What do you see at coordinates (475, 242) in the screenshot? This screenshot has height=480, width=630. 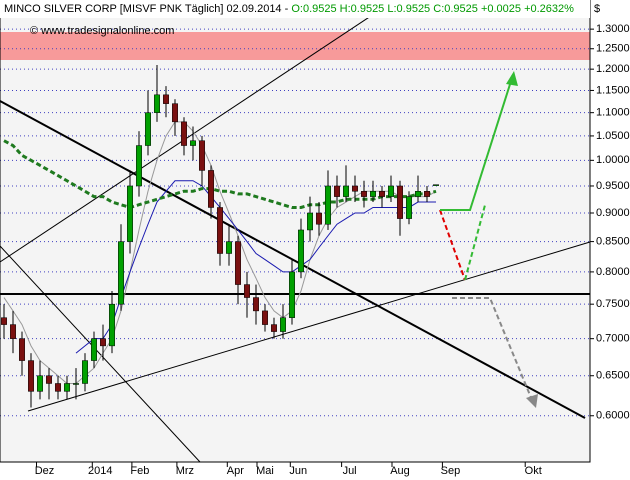 I see `projection-rebound` at bounding box center [475, 242].